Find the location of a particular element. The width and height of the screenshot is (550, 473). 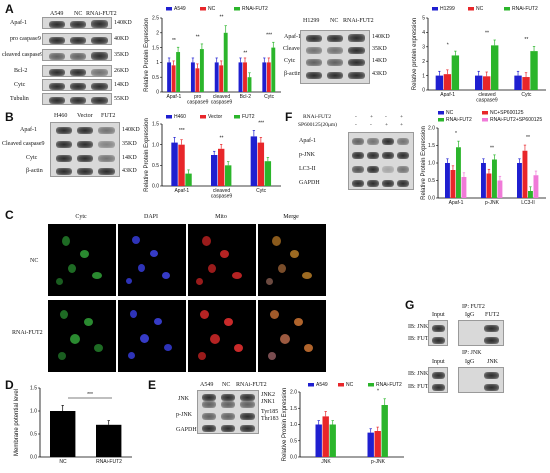

ip-label: IP: FUT2 is located at coordinates (473, 307).